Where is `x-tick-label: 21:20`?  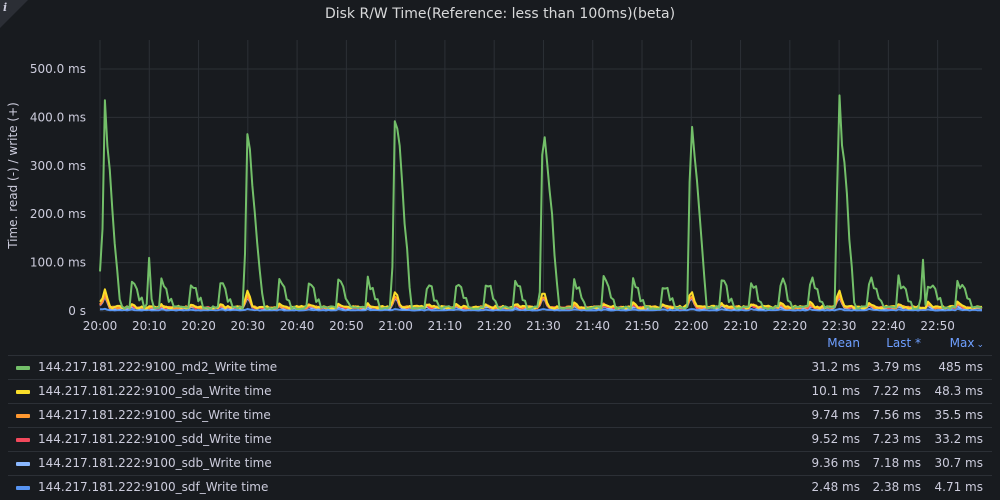 x-tick-label: 21:20 is located at coordinates (494, 326).